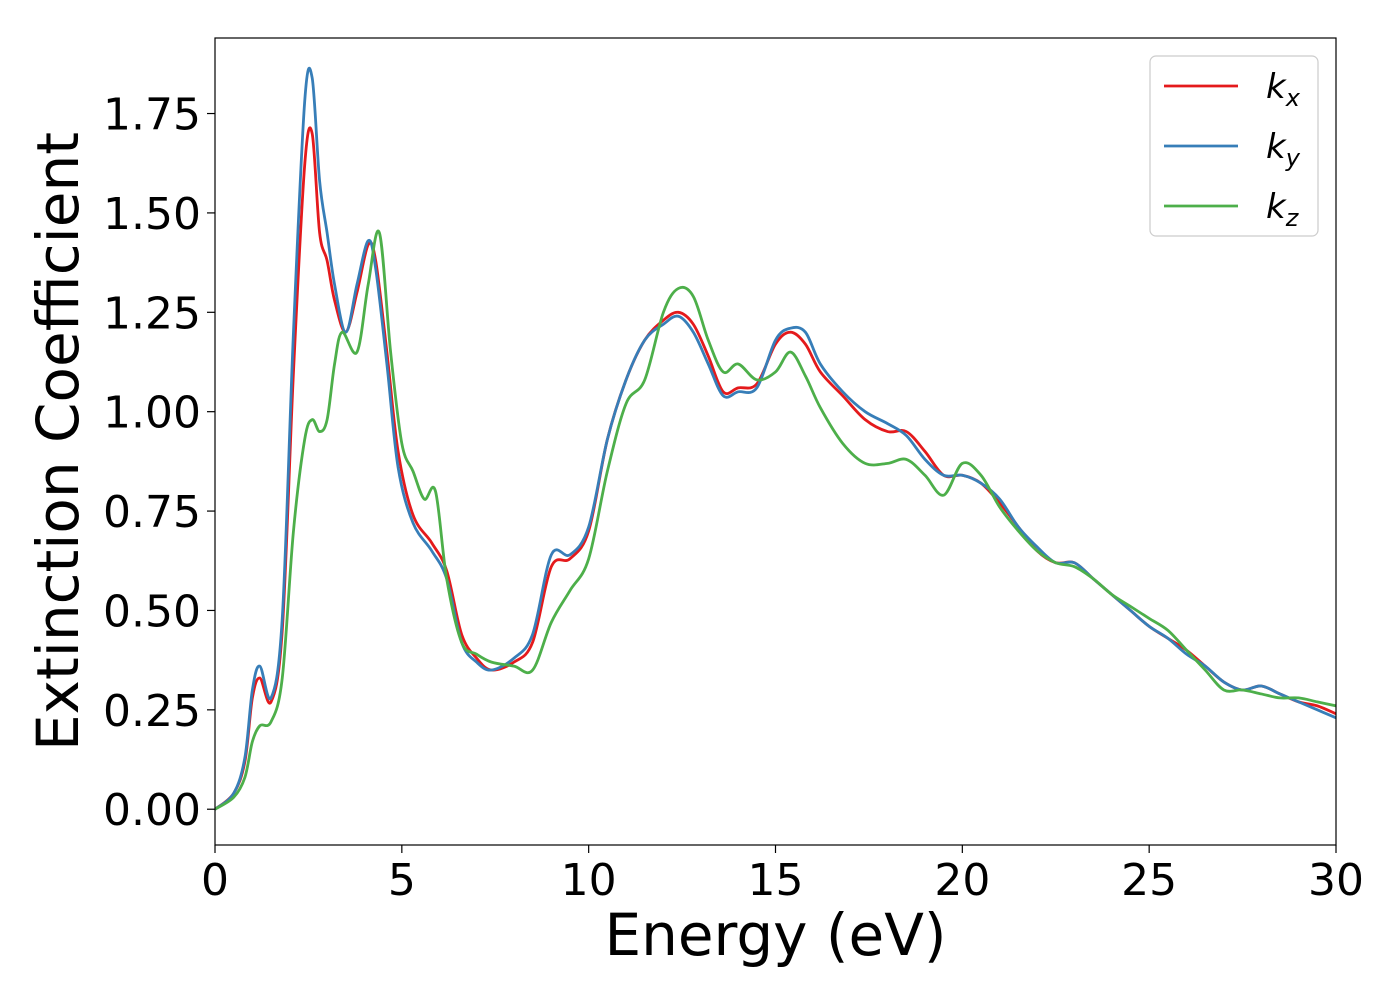  Describe the element at coordinates (152, 512) in the screenshot. I see `y-tick-label: 0.75` at that location.